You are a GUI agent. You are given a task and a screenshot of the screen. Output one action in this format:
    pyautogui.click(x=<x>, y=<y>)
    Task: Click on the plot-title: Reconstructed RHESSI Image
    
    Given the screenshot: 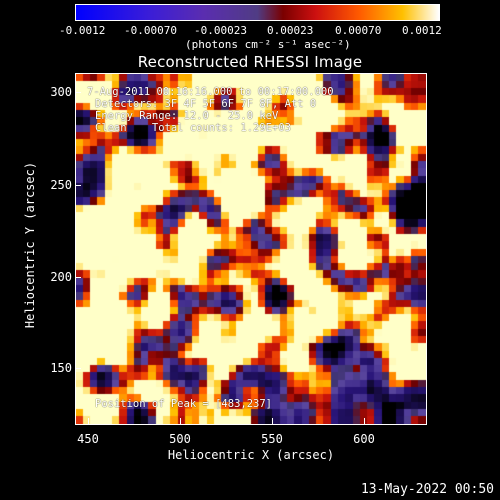 What is the action you would take?
    pyautogui.click(x=250, y=62)
    